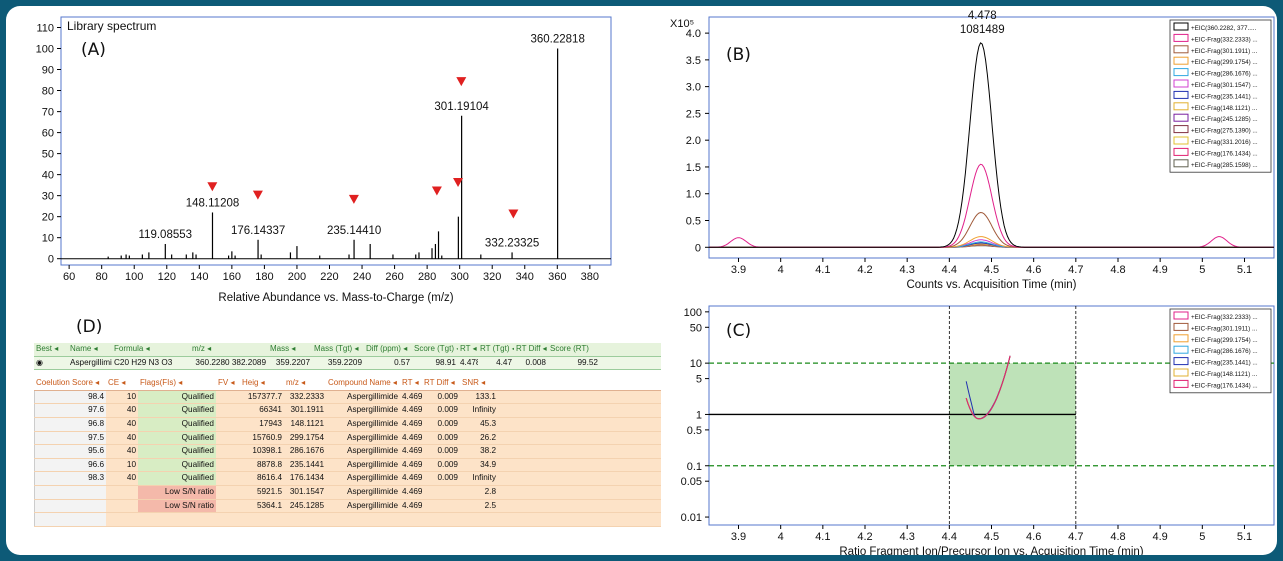  What do you see at coordinates (436, 348) in the screenshot?
I see `column-header: Score (Tgt) ◂` at bounding box center [436, 348].